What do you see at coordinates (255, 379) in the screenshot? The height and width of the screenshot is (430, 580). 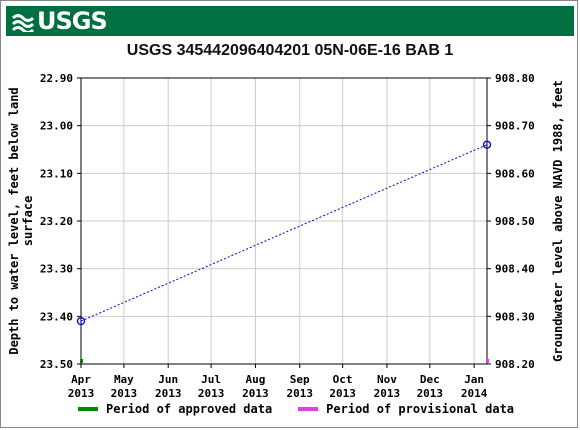 I see `x-tick-month: Aug` at bounding box center [255, 379].